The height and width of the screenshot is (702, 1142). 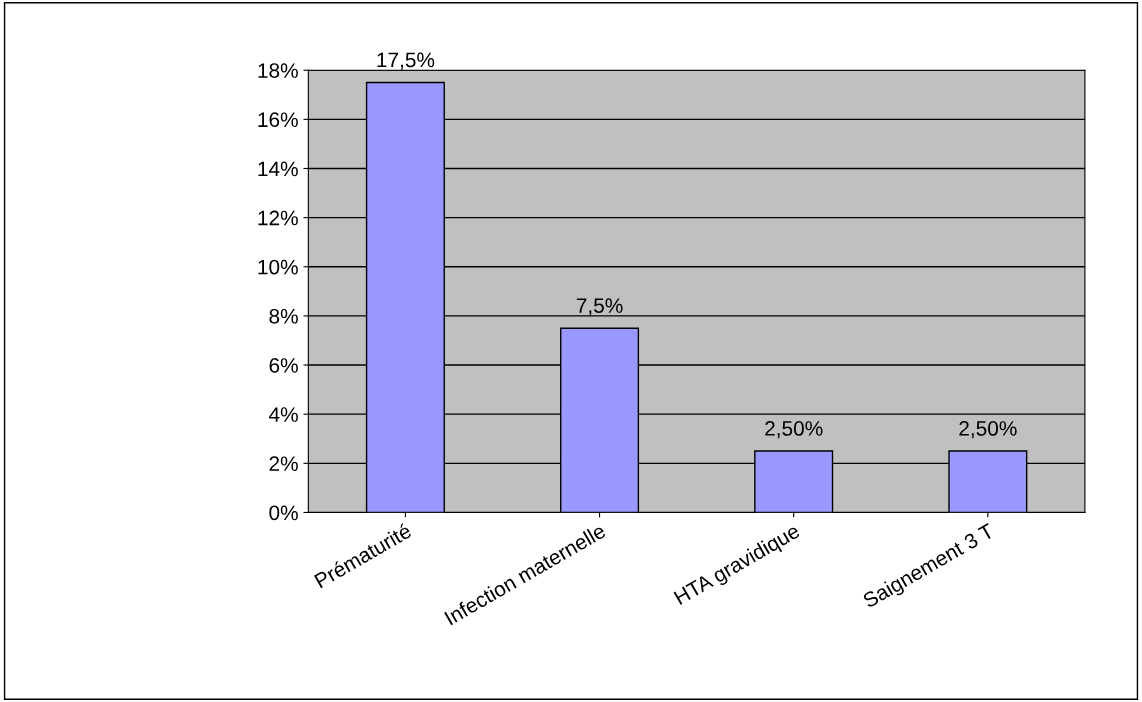 I want to click on data-label: 7,5%, so click(x=599, y=307).